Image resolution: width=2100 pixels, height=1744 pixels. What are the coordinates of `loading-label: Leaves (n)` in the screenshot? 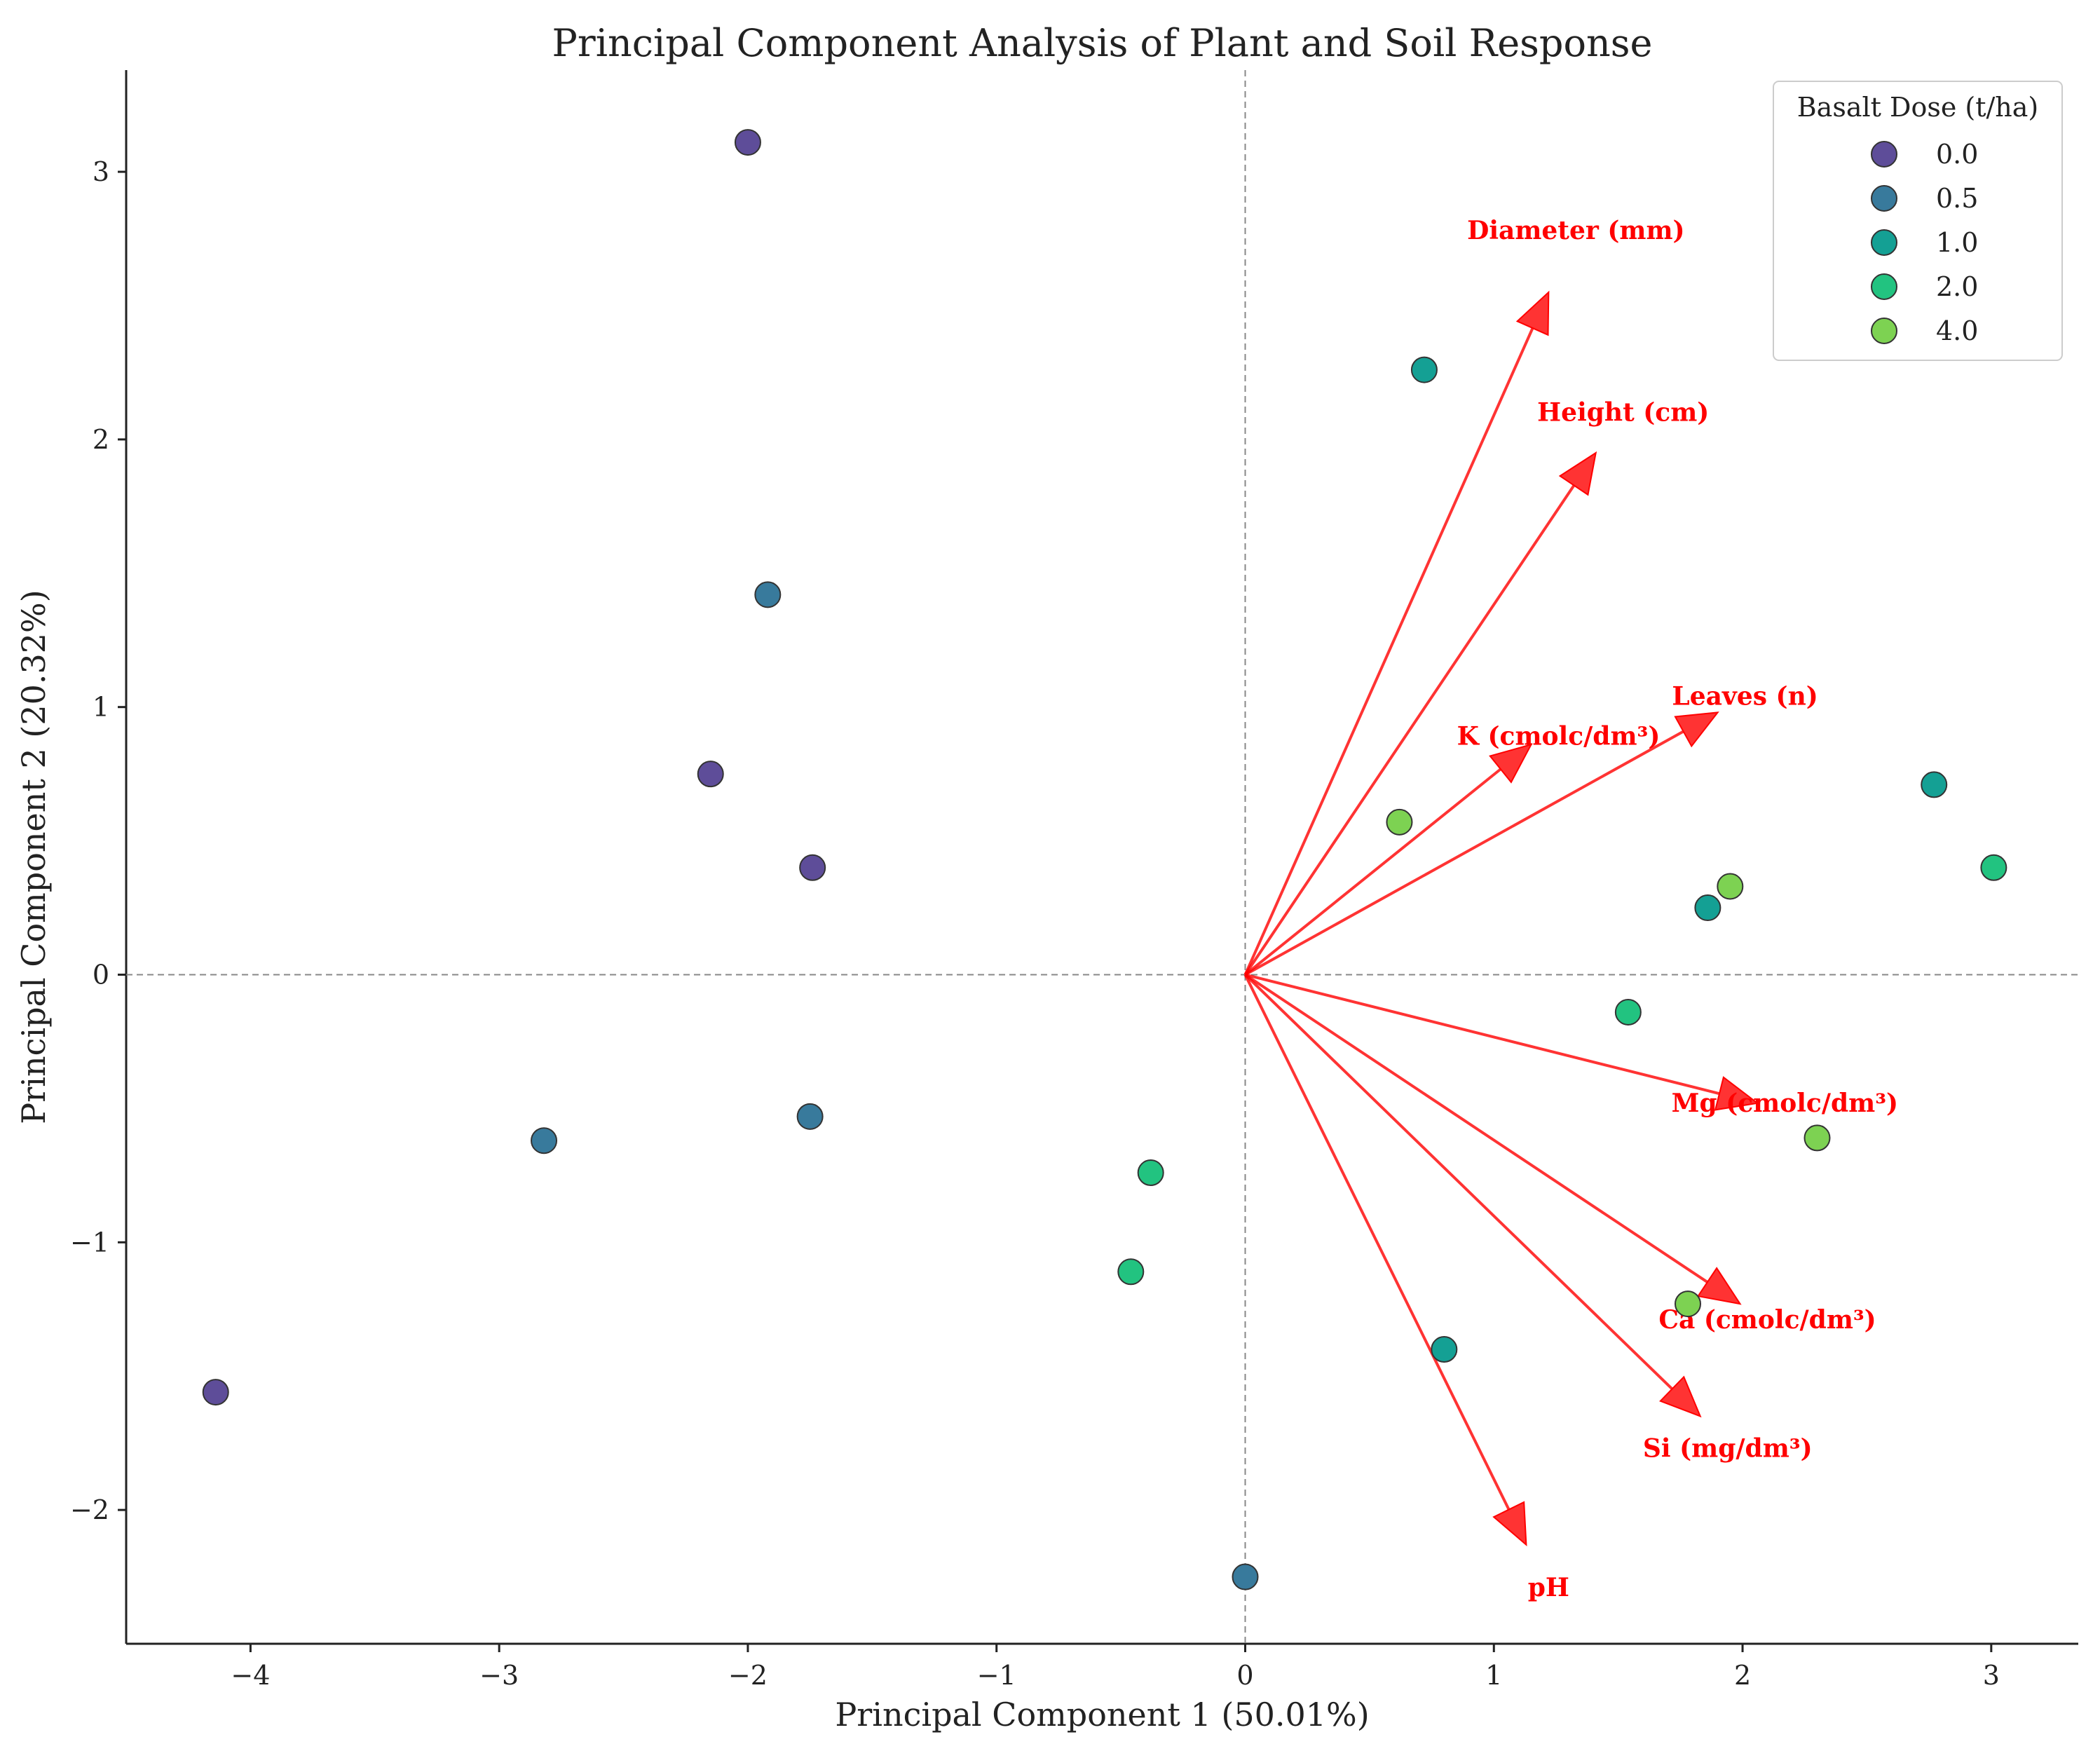 It's located at (1745, 696).